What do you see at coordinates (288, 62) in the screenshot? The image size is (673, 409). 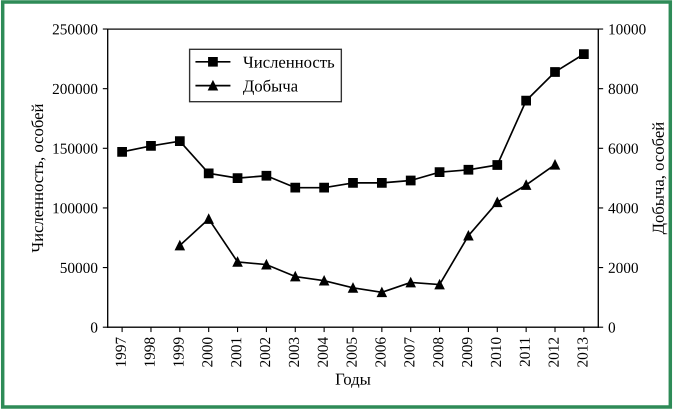 I see `legend-label: Численность` at bounding box center [288, 62].